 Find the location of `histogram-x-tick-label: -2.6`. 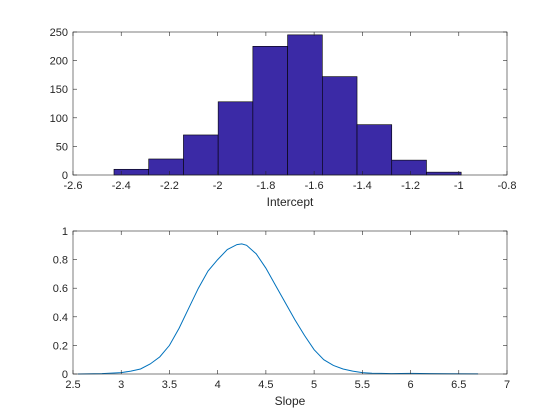

histogram-x-tick-label: -2.6 is located at coordinates (73, 186).